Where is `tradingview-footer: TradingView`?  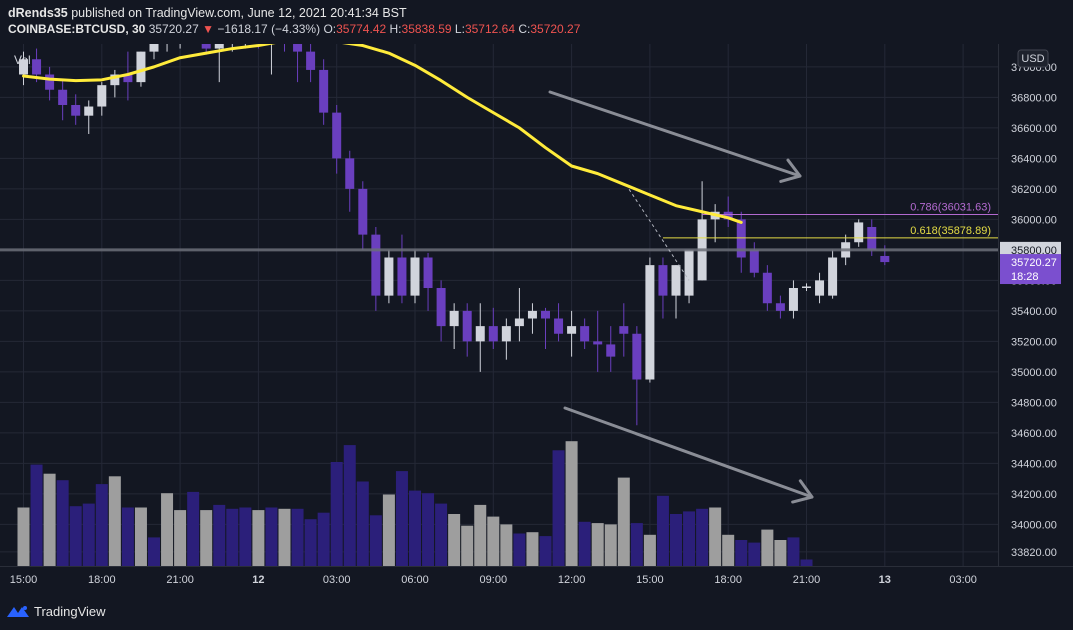 tradingview-footer: TradingView is located at coordinates (56, 611).